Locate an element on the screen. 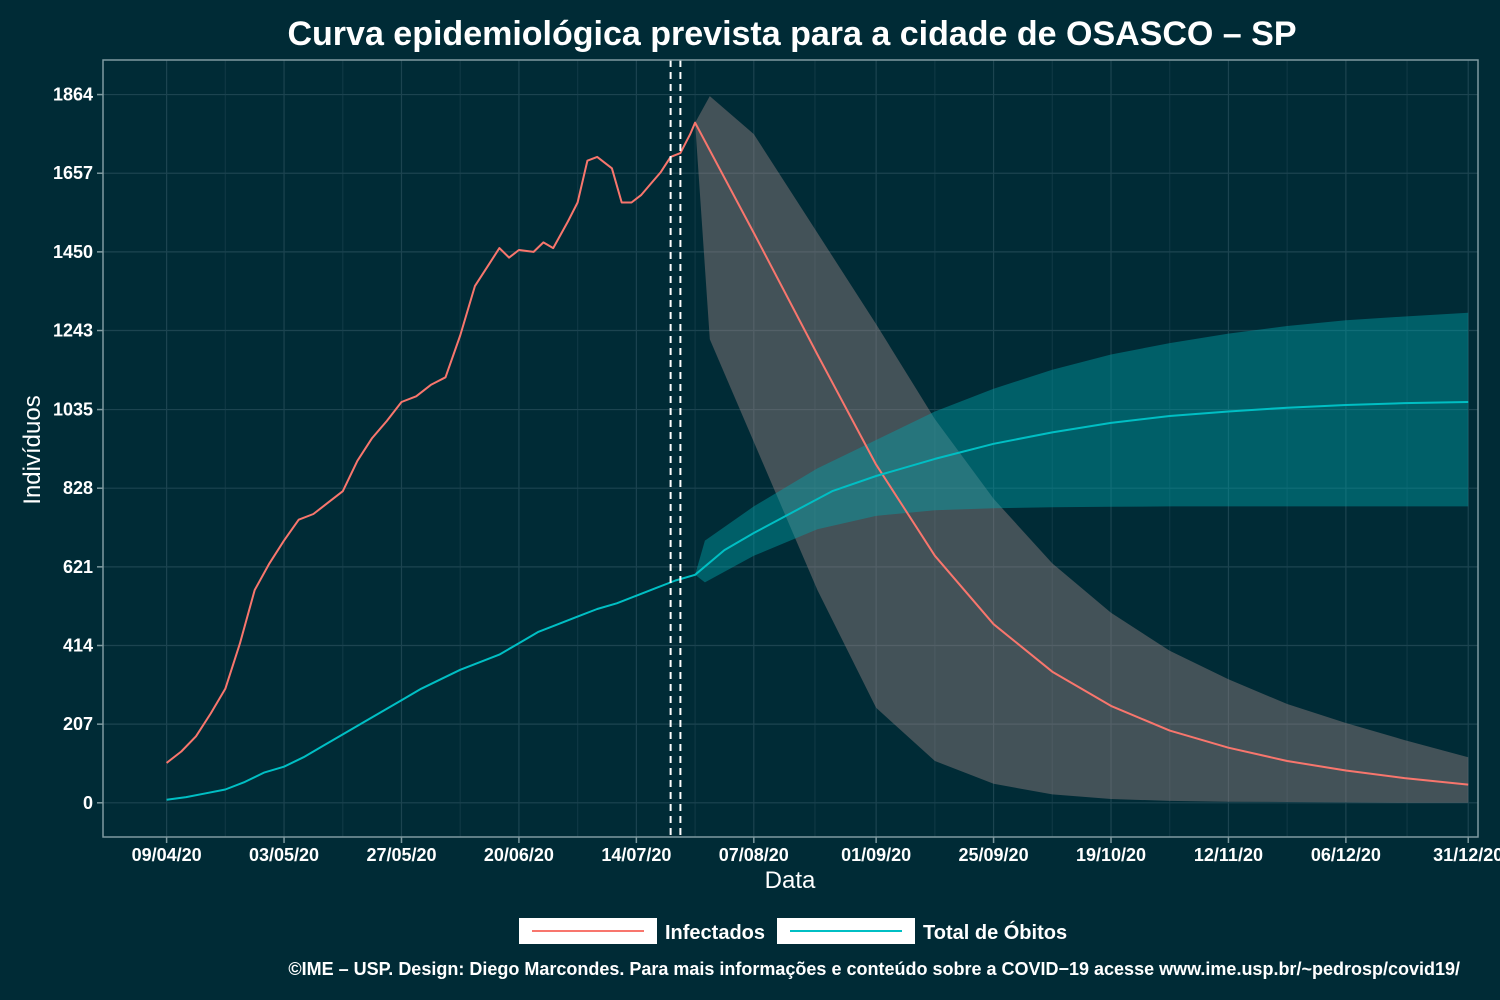 This screenshot has width=1500, height=1000. x-tick-label: 06/12/20 is located at coordinates (1346, 855).